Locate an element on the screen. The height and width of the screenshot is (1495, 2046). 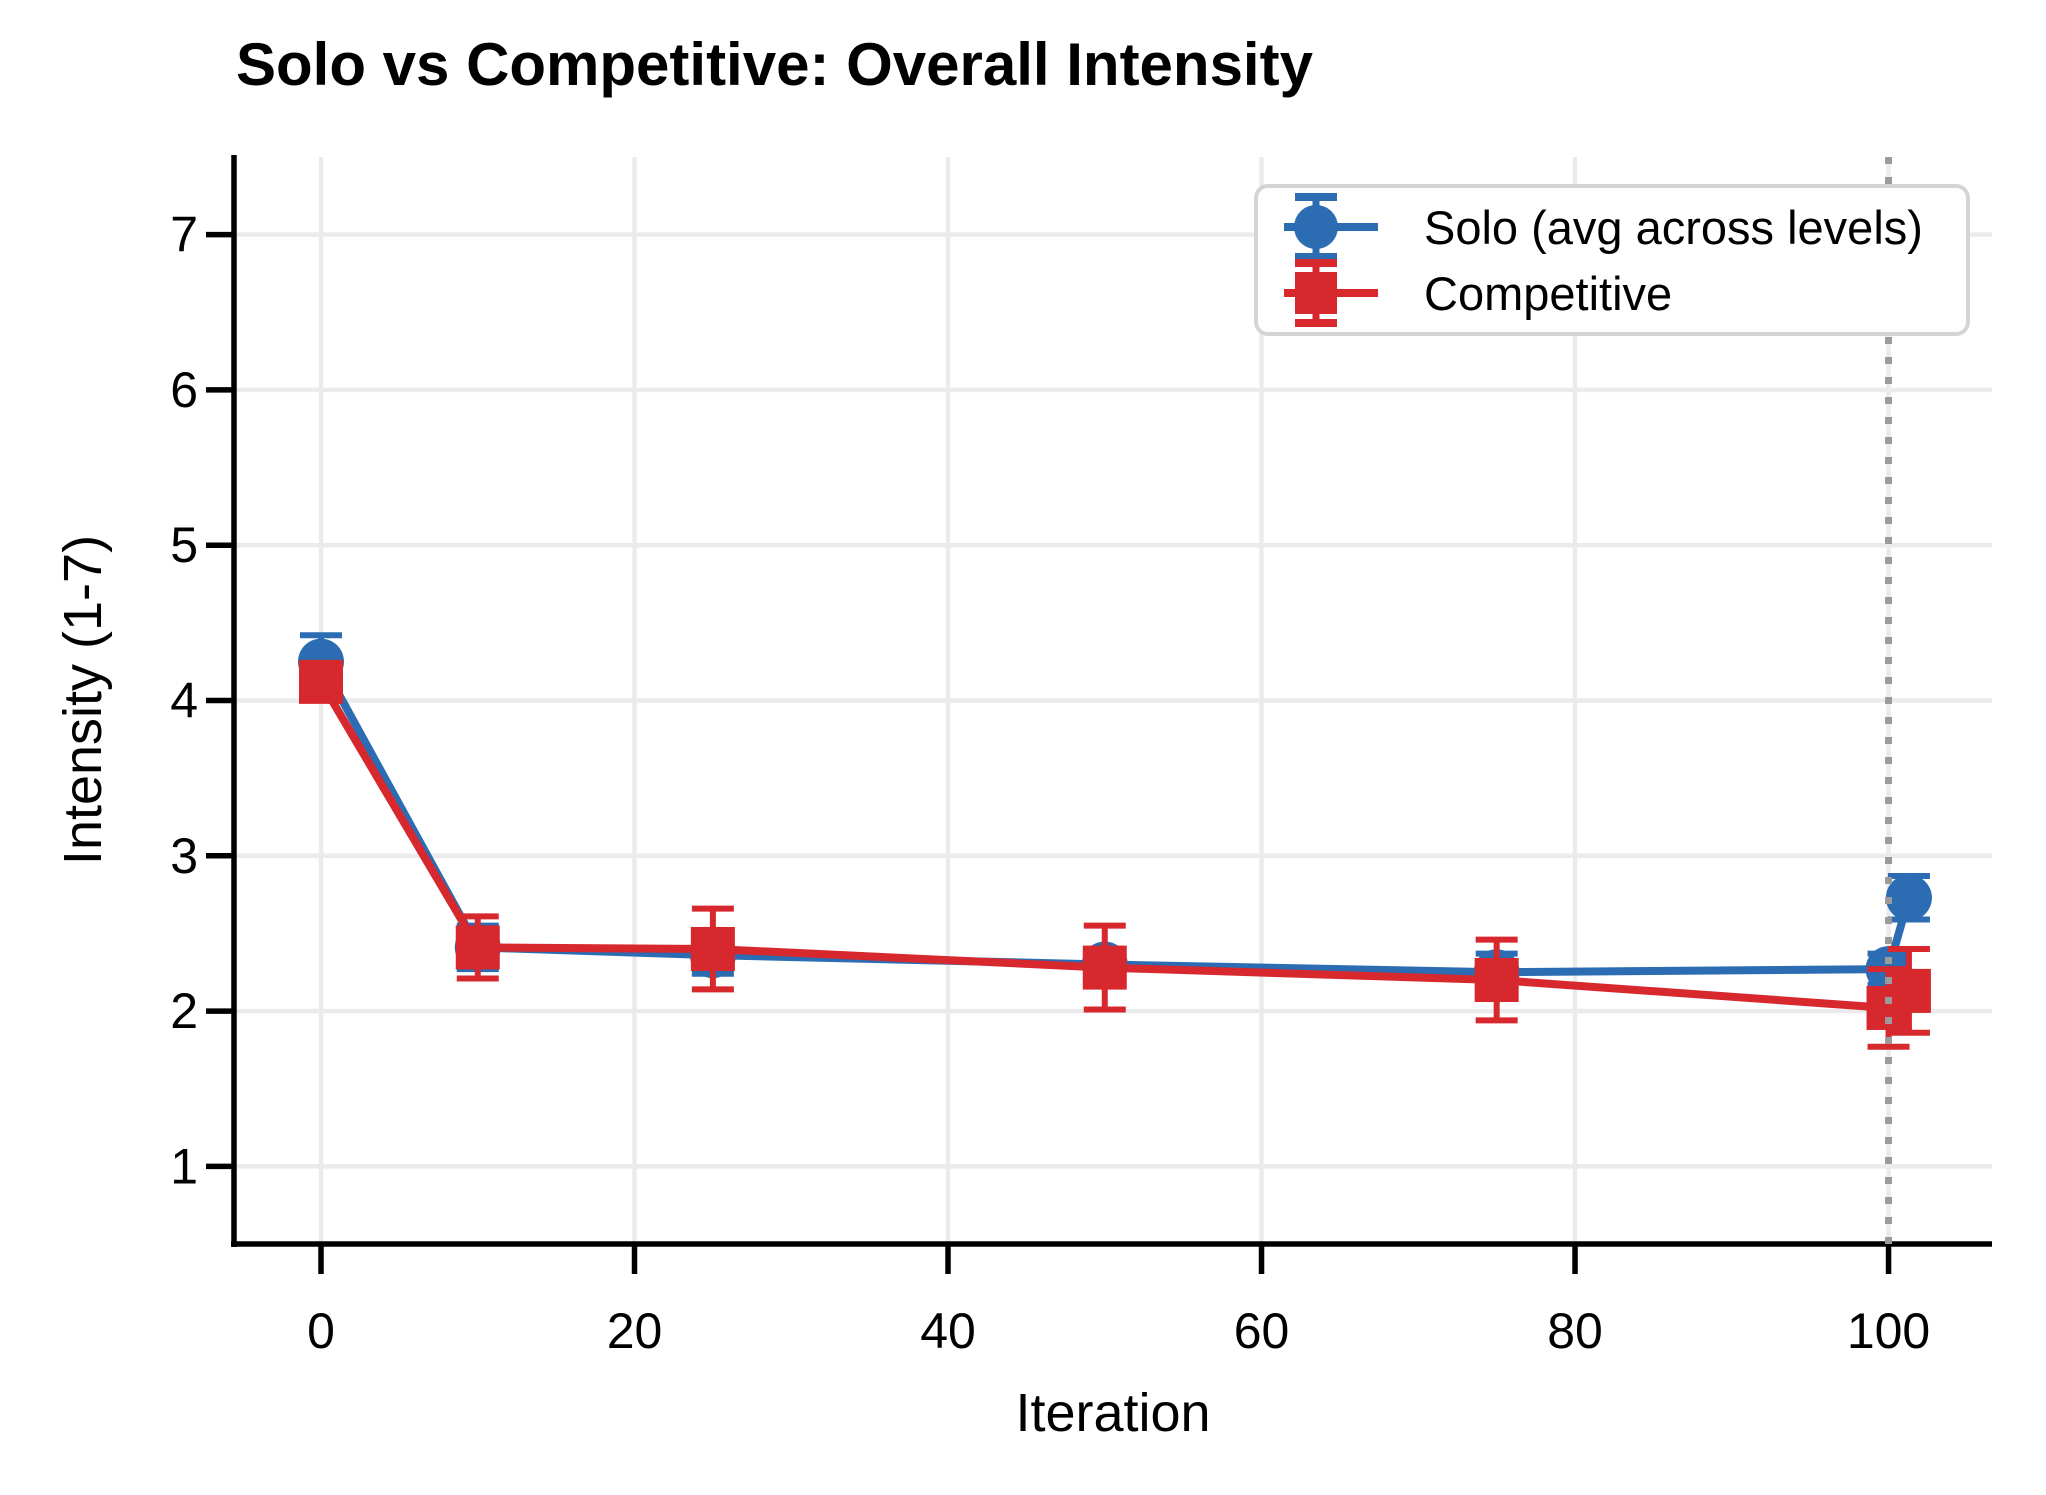
marker-circle-solo-avg-across-levels is located at coordinates (1908, 897).